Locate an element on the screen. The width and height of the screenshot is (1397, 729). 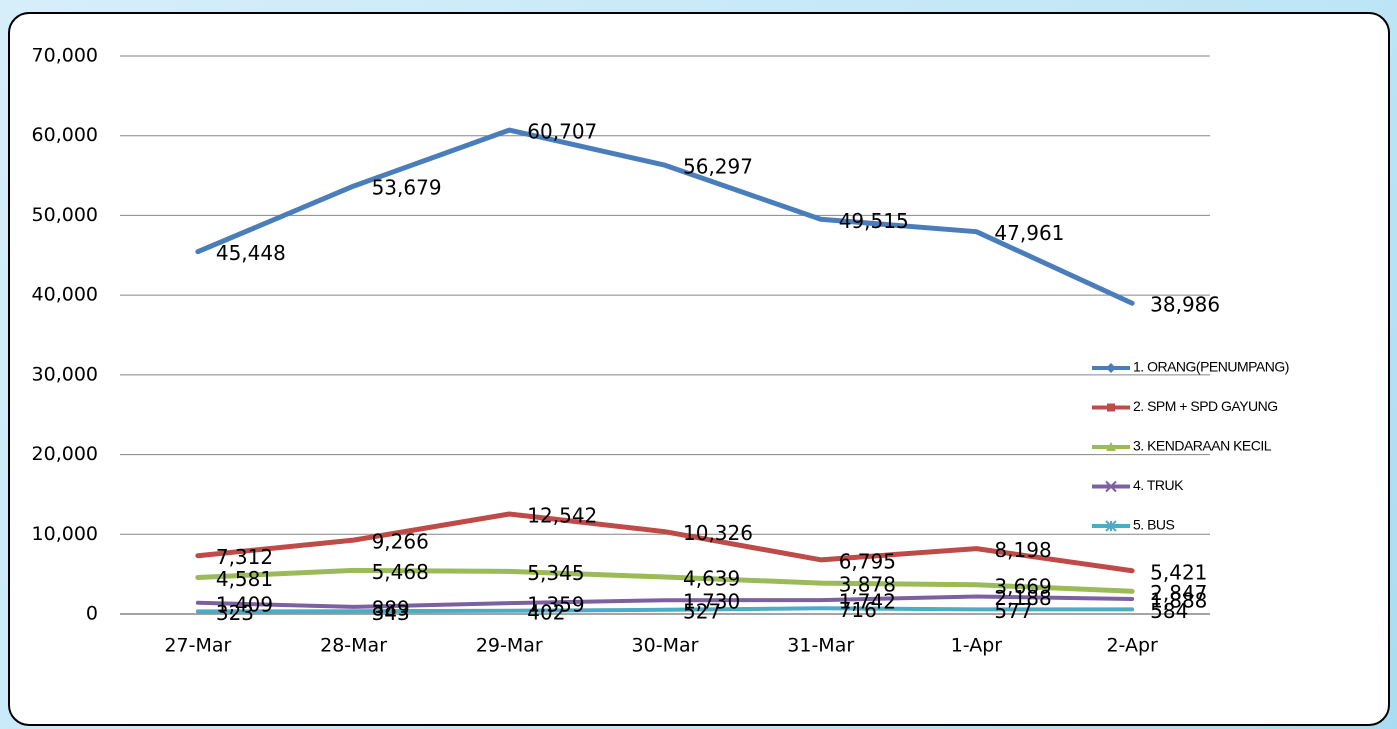
data-label: 5,345 is located at coordinates (555, 573).